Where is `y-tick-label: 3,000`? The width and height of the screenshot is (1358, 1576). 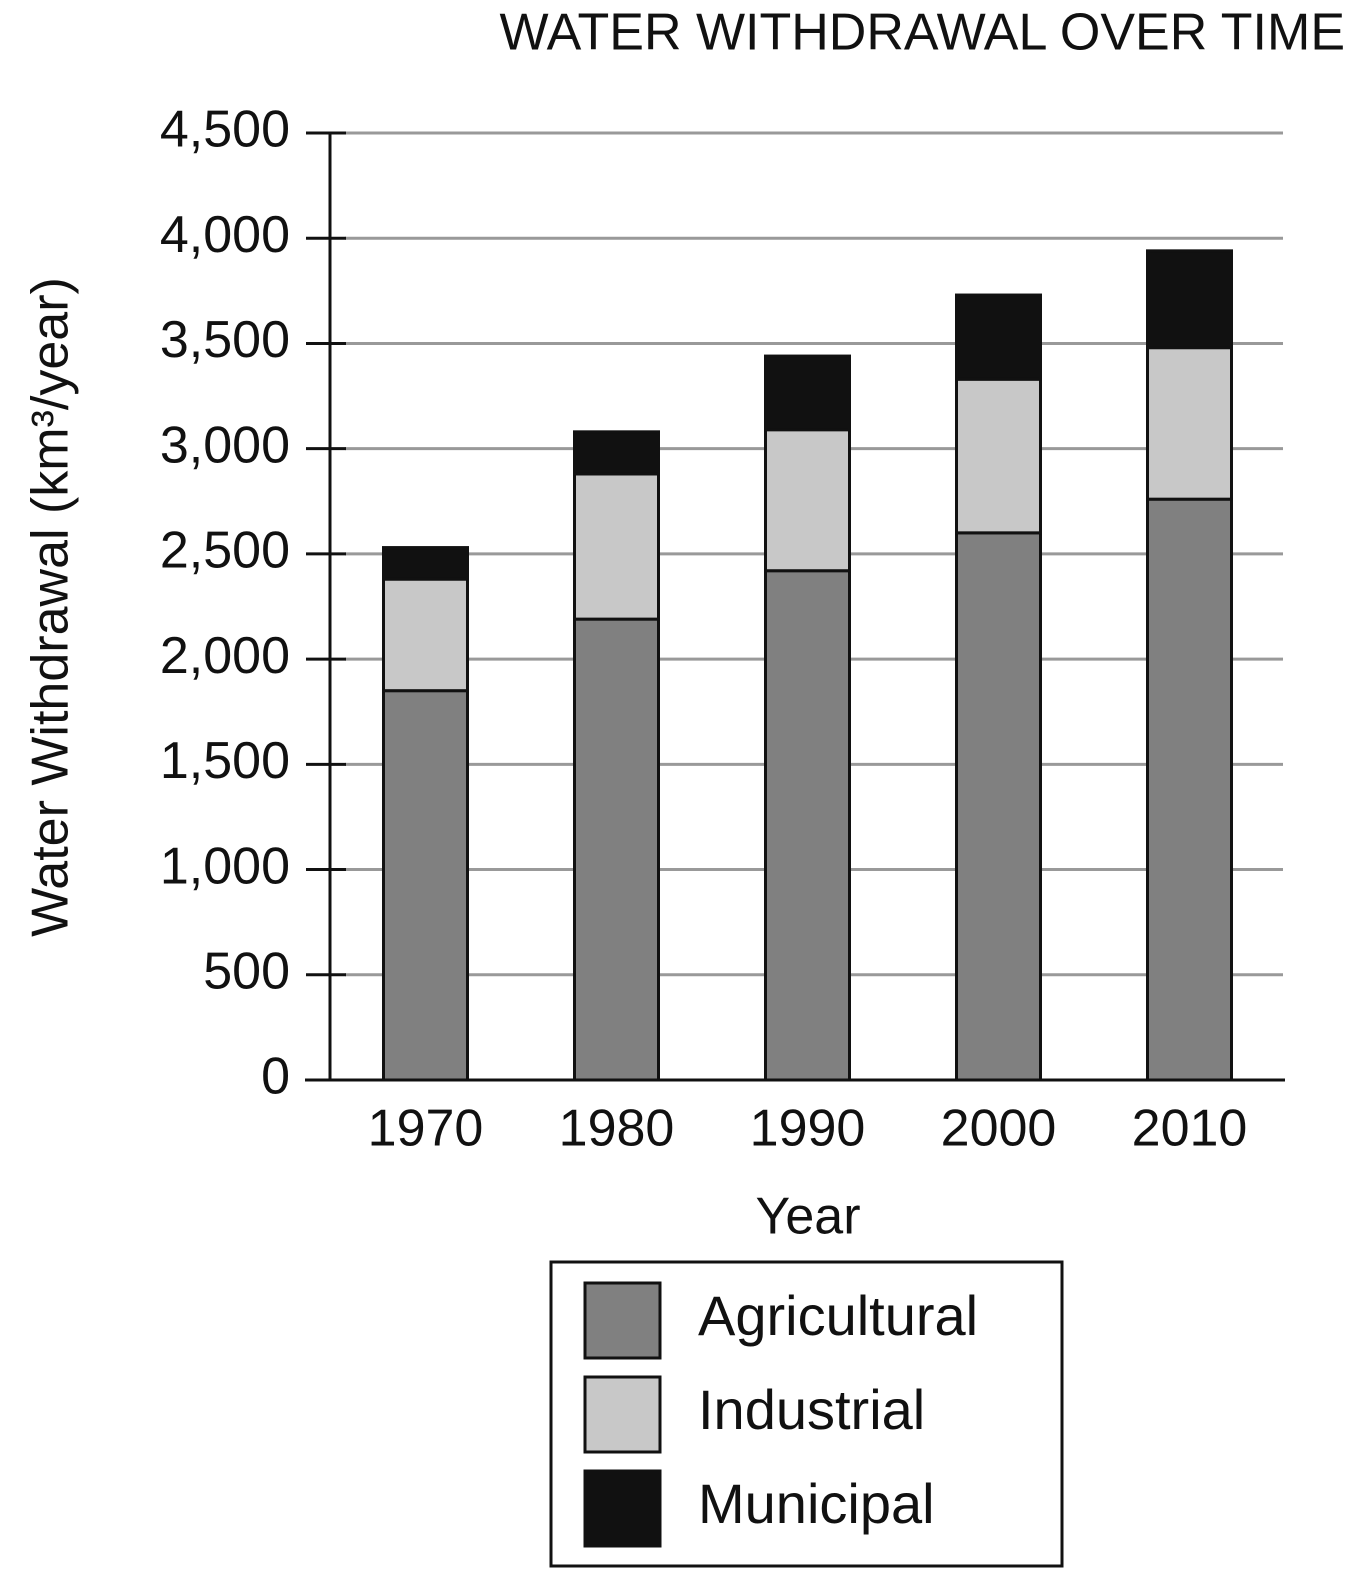 y-tick-label: 3,000 is located at coordinates (225, 445).